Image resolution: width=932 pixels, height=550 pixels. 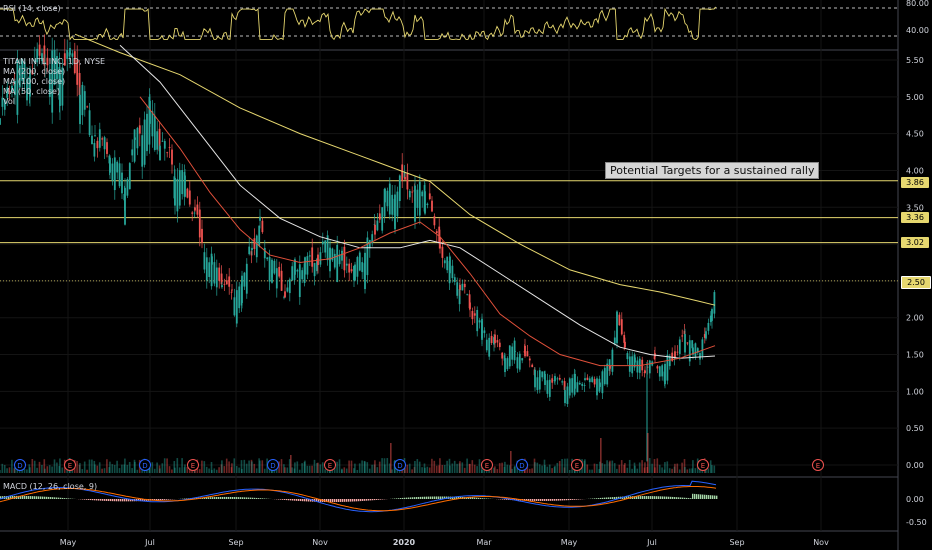 What do you see at coordinates (149, 542) in the screenshot?
I see `x-tick-label: Jul` at bounding box center [149, 542].